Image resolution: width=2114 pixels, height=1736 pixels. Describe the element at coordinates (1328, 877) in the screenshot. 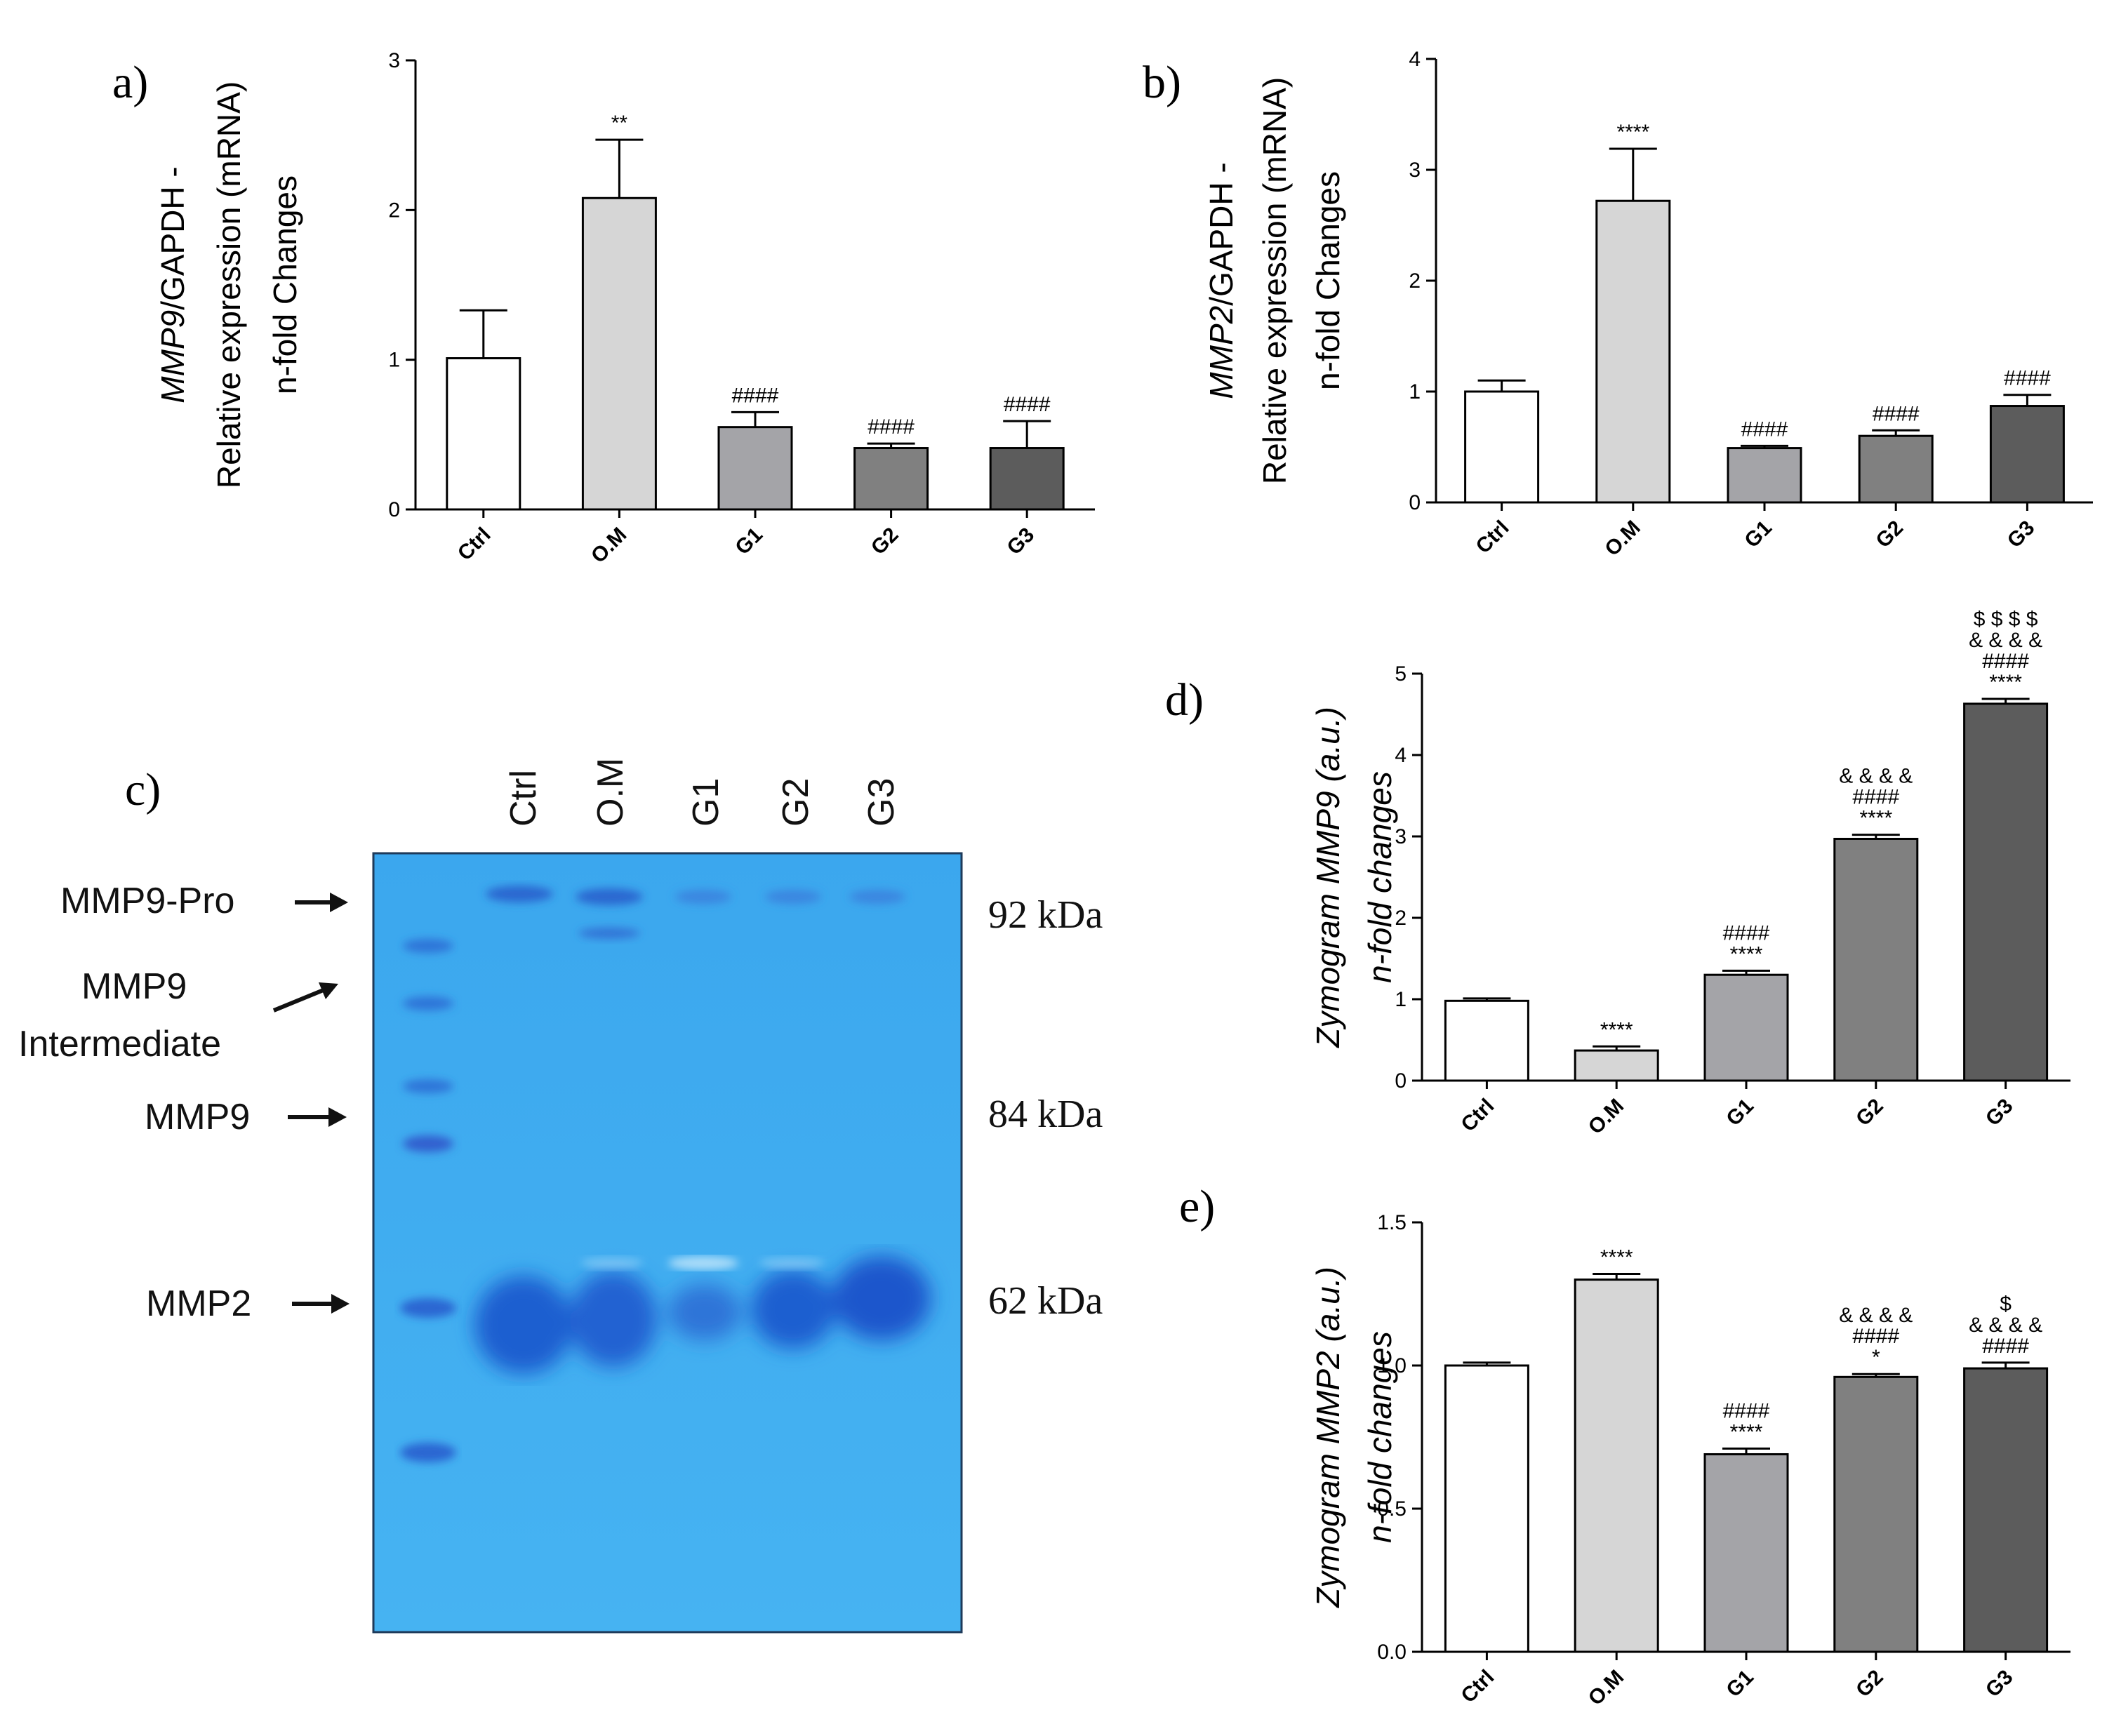

I see `y-axis-label: Zymogram MMP9 (a.u.)` at that location.